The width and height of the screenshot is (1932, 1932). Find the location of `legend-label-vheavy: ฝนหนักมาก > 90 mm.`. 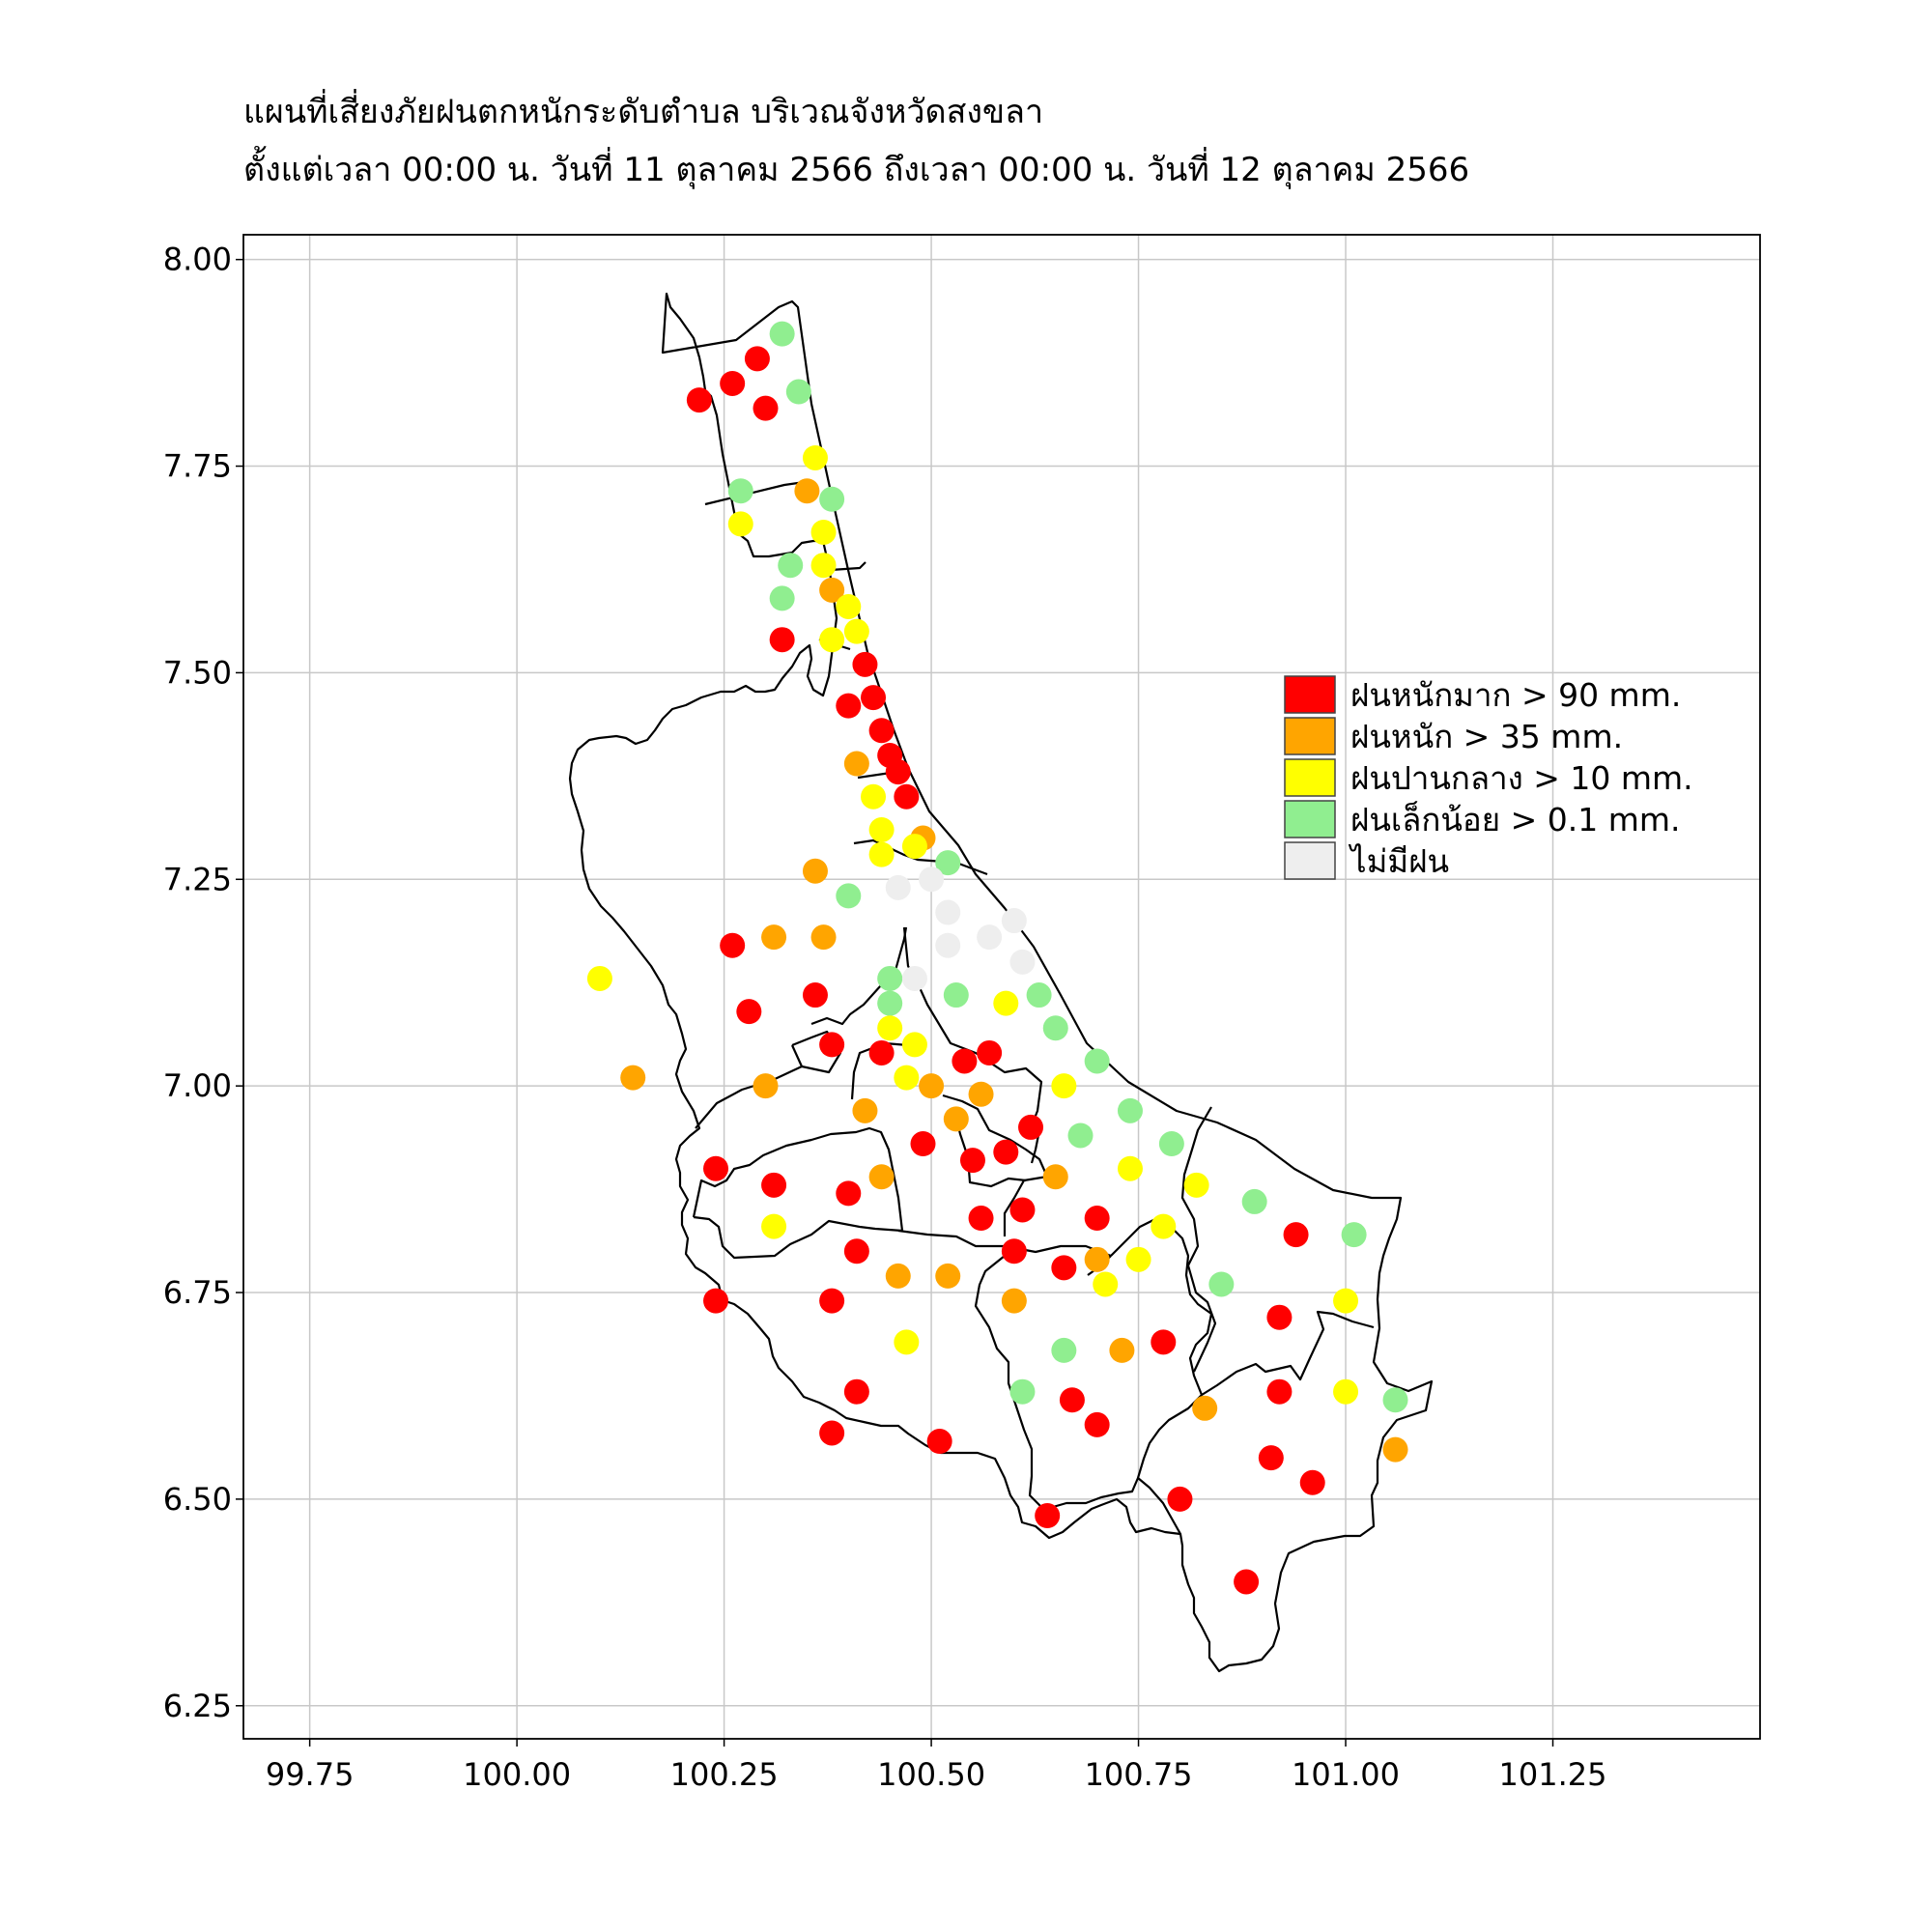

legend-label-vheavy: ฝนหนักมาก > 90 mm. is located at coordinates (1515, 695).